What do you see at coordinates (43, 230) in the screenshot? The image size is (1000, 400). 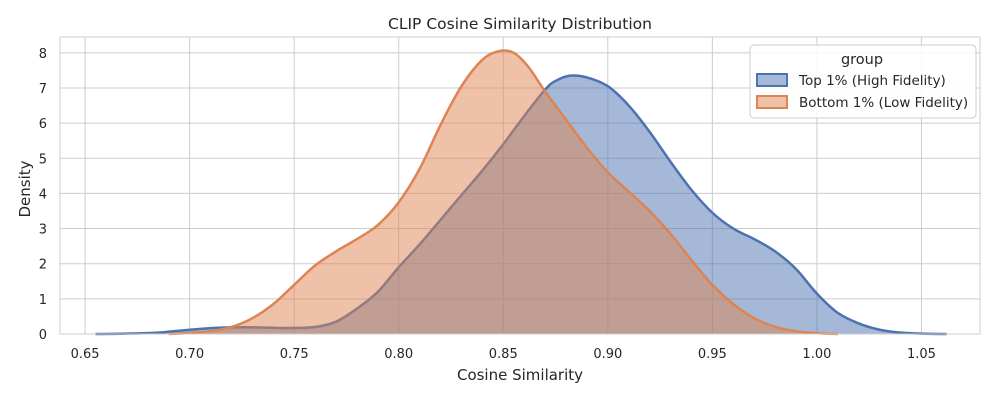 I see `y-tick-label: 3` at bounding box center [43, 230].